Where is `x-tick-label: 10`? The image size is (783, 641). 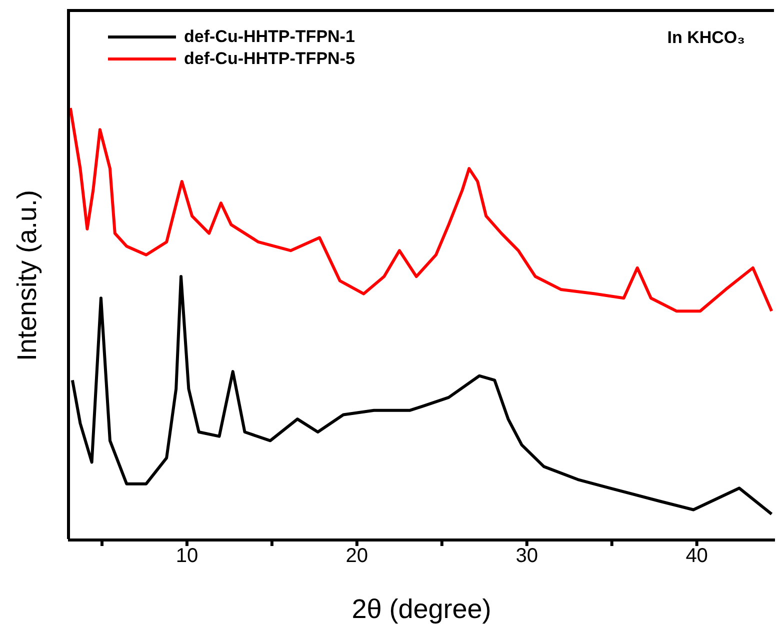 x-tick-label: 10 is located at coordinates (187, 556).